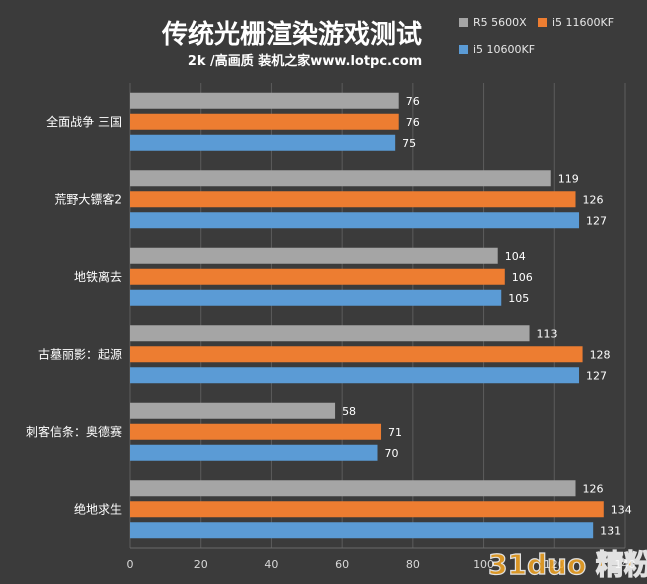  What do you see at coordinates (342, 564) in the screenshot?
I see `x-tick-label: 60` at bounding box center [342, 564].